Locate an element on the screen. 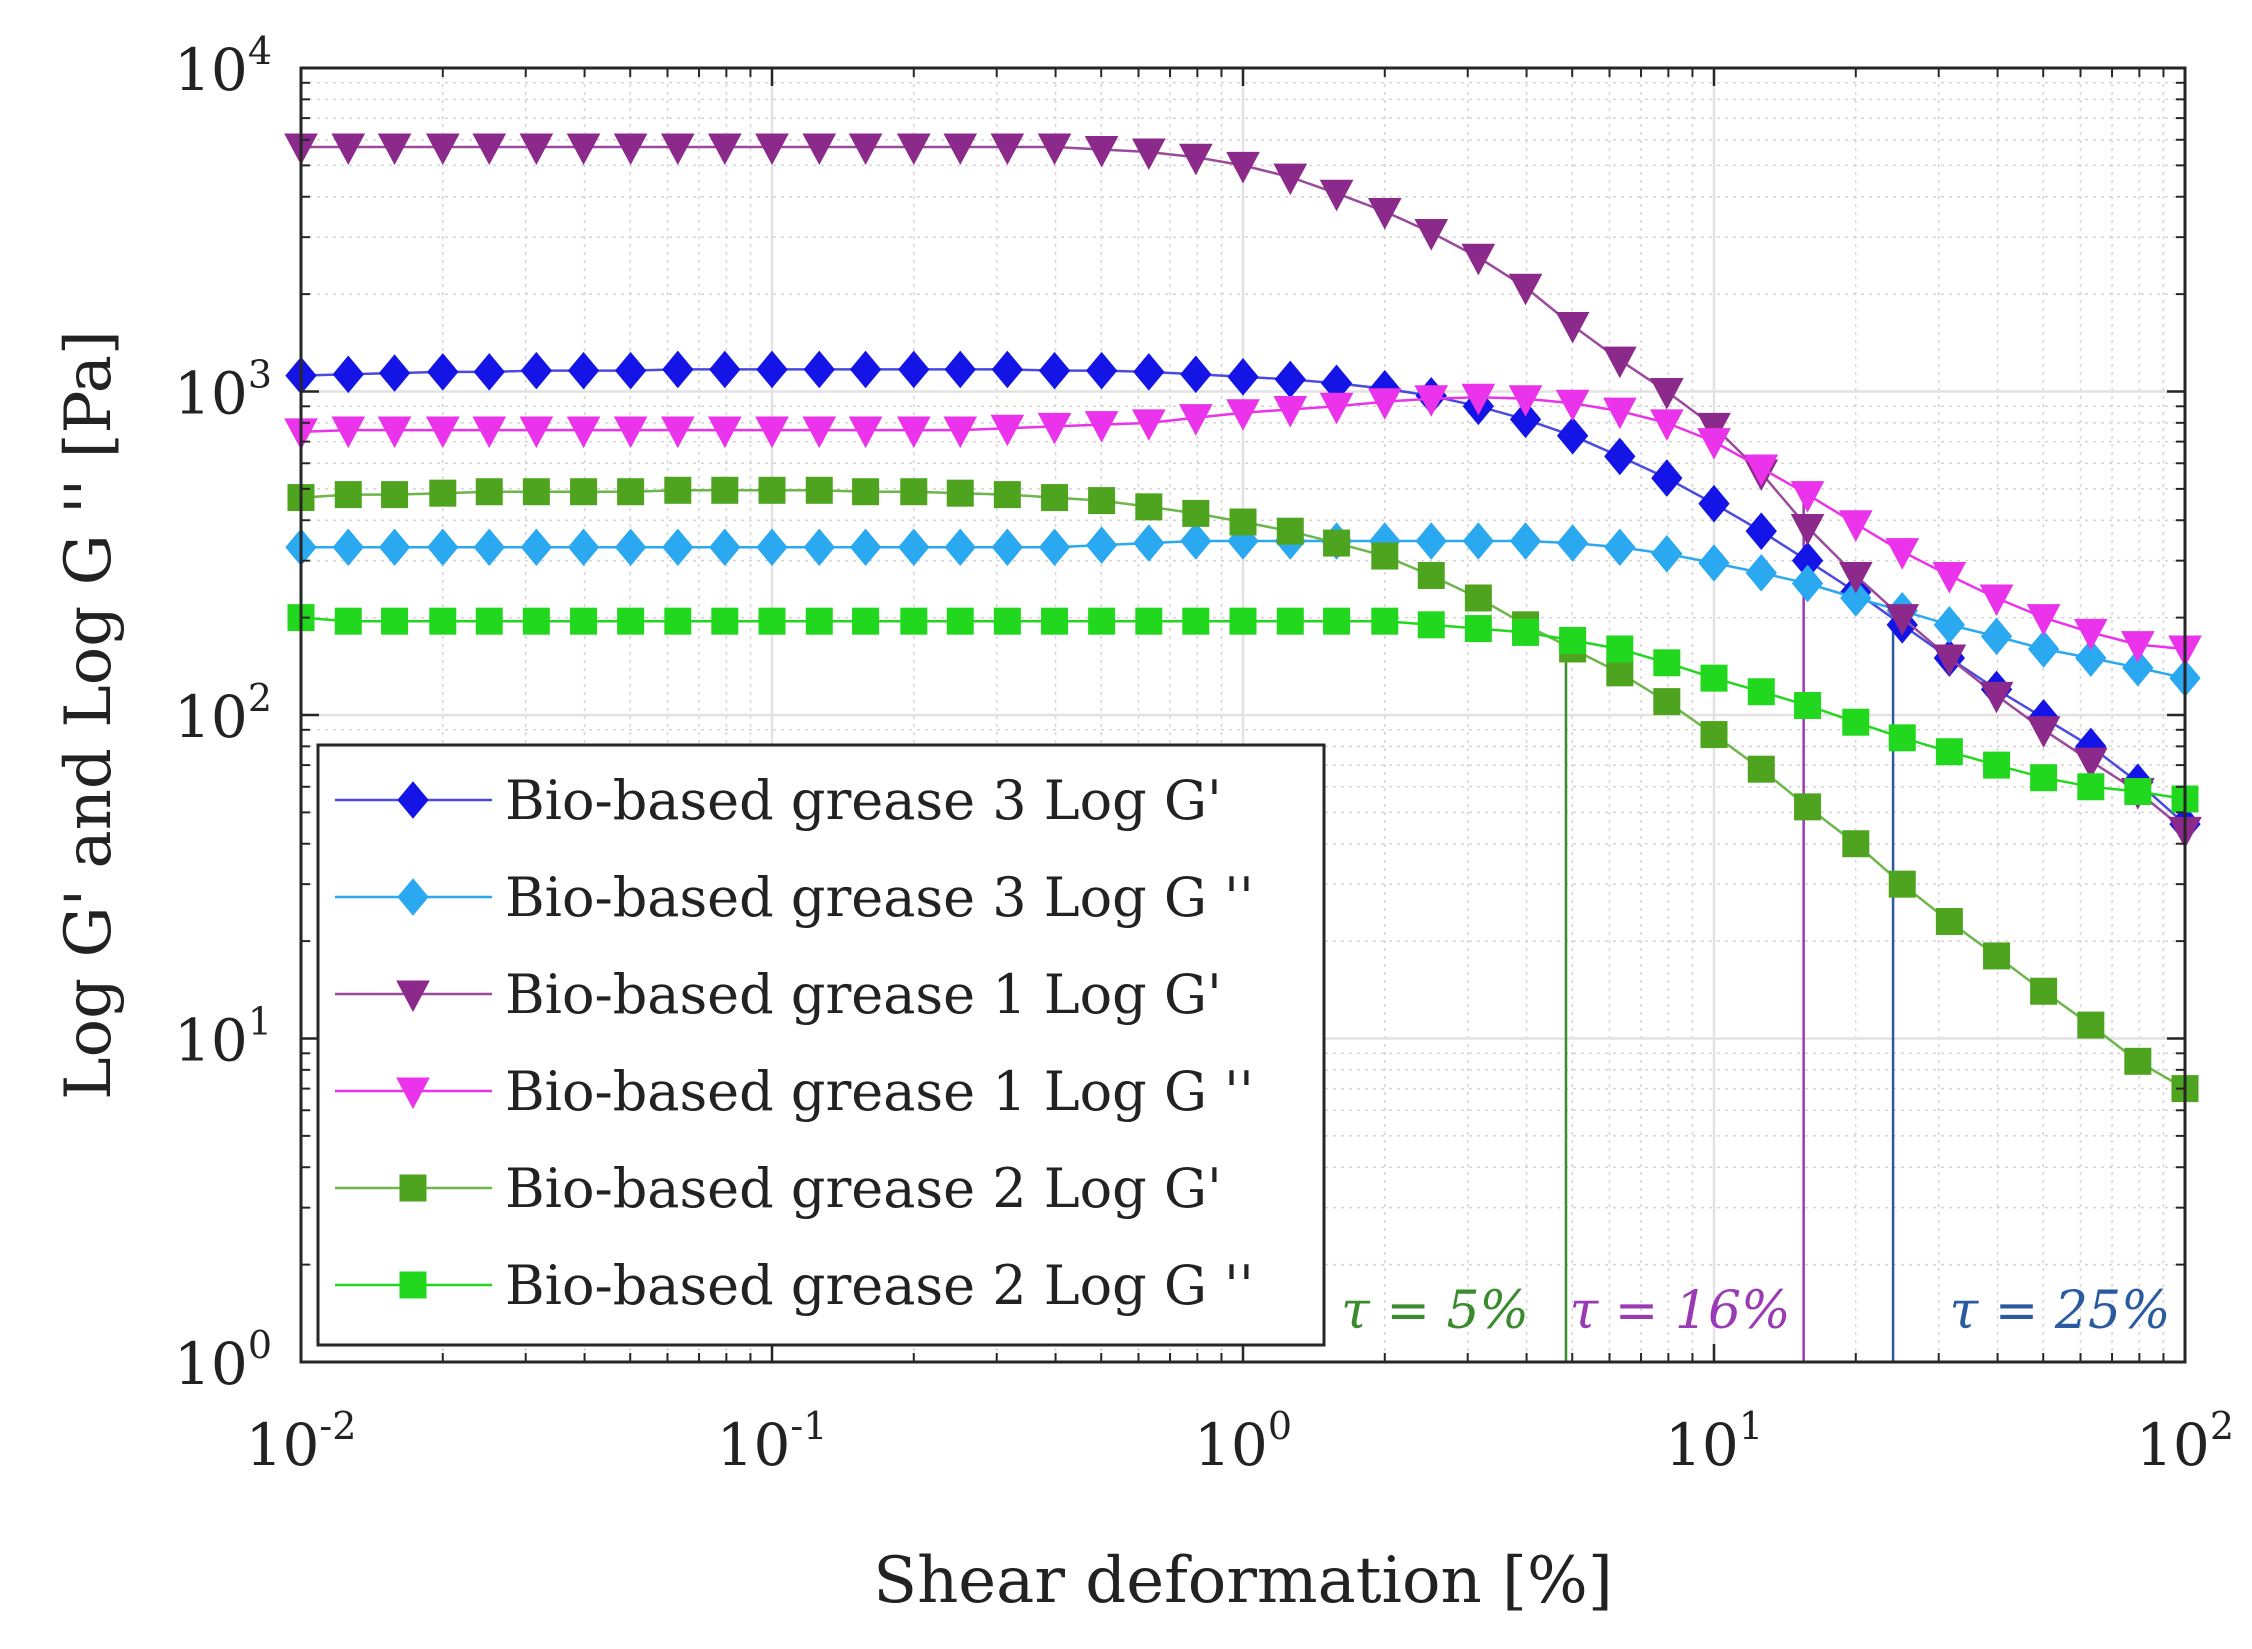 Image resolution: width=2252 pixels, height=1649 pixels. x-tick-exponent: 0 is located at coordinates (1280, 1426).